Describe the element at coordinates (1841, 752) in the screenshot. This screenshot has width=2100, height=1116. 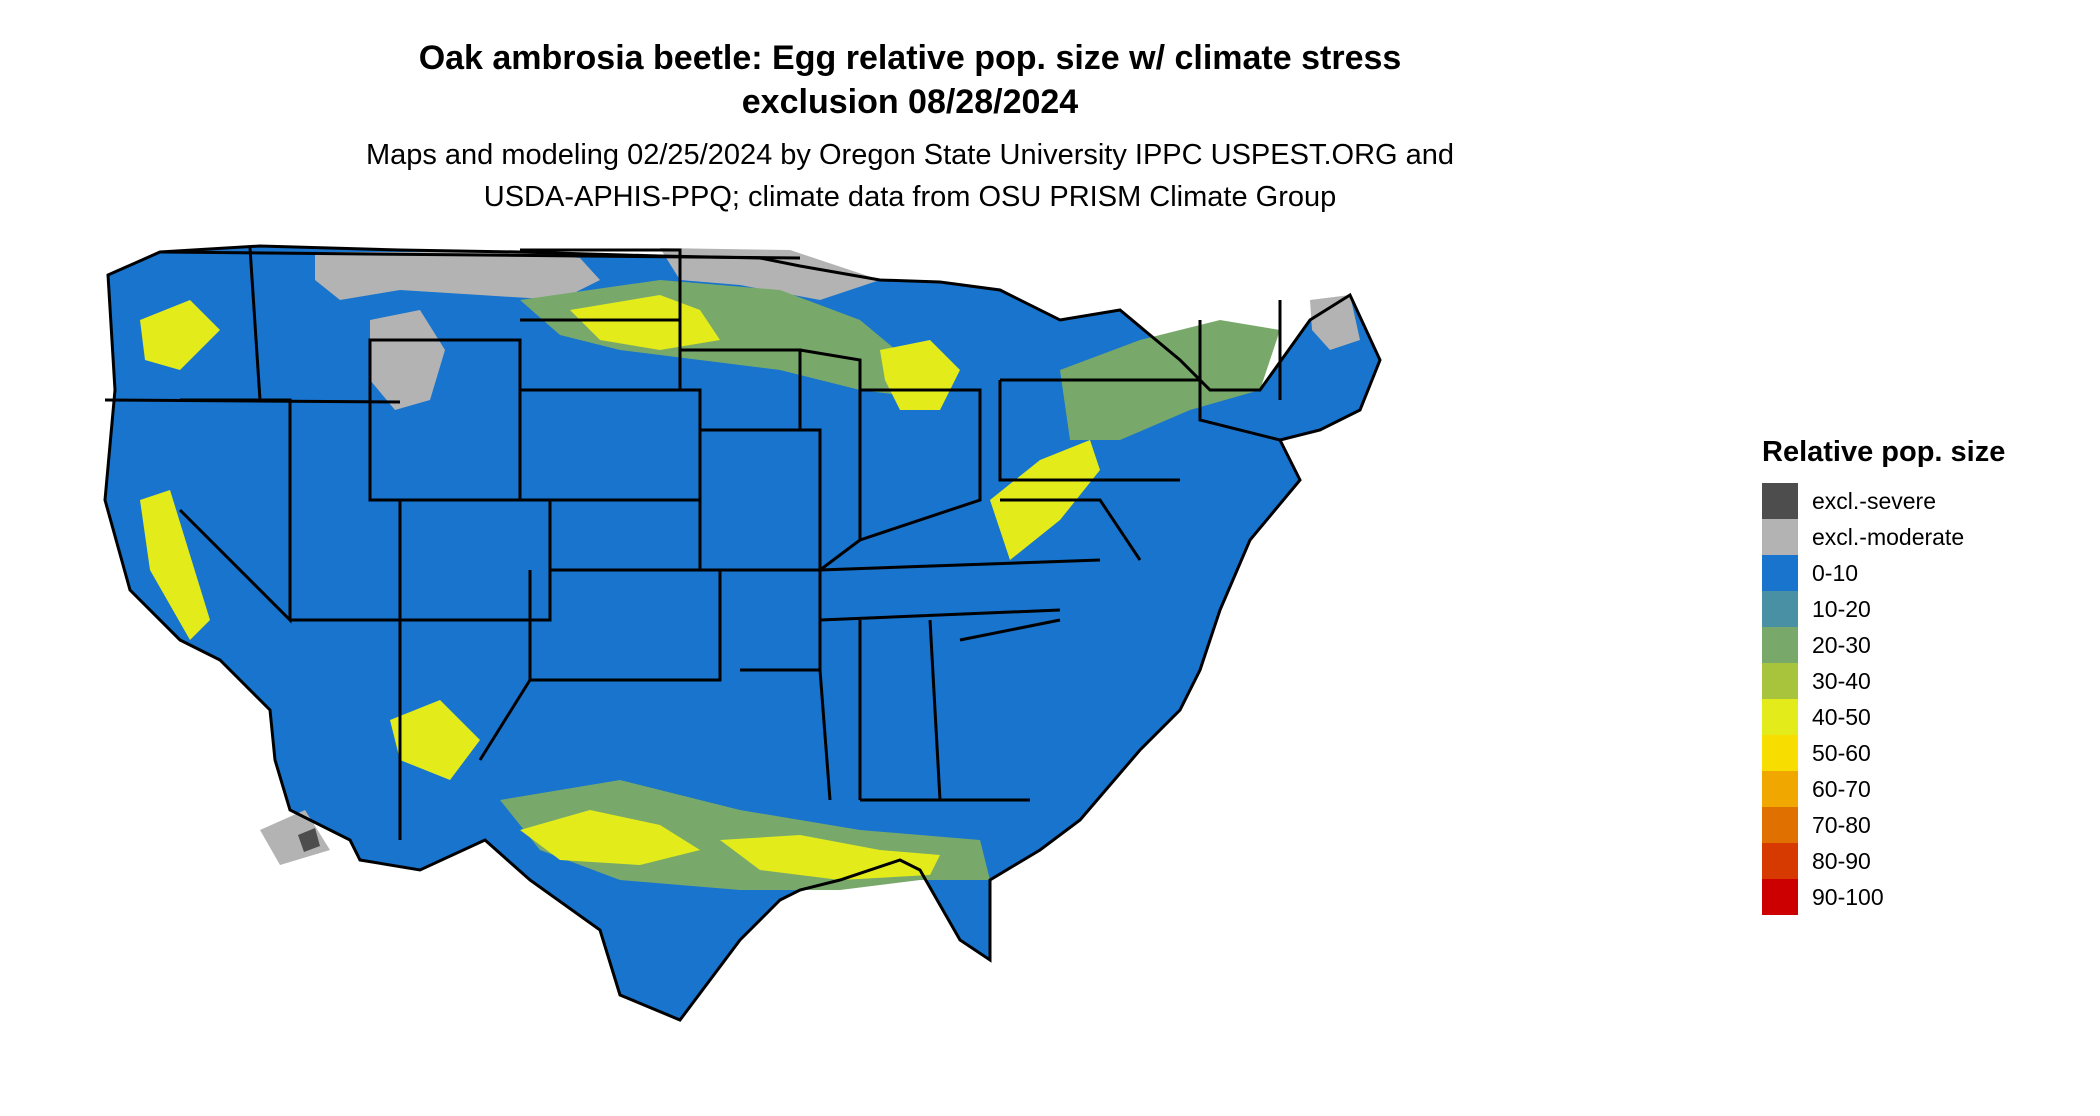
I see `legend-label: 50-60` at that location.